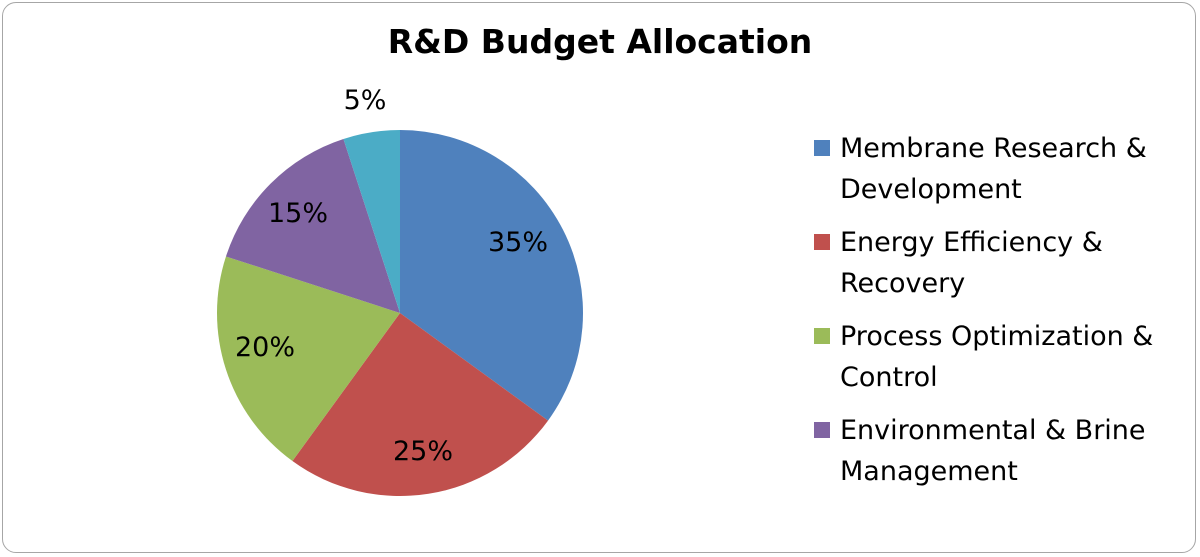 The width and height of the screenshot is (1200, 557). What do you see at coordinates (600, 41) in the screenshot?
I see `chart-title: R&D Budget Allocation` at bounding box center [600, 41].